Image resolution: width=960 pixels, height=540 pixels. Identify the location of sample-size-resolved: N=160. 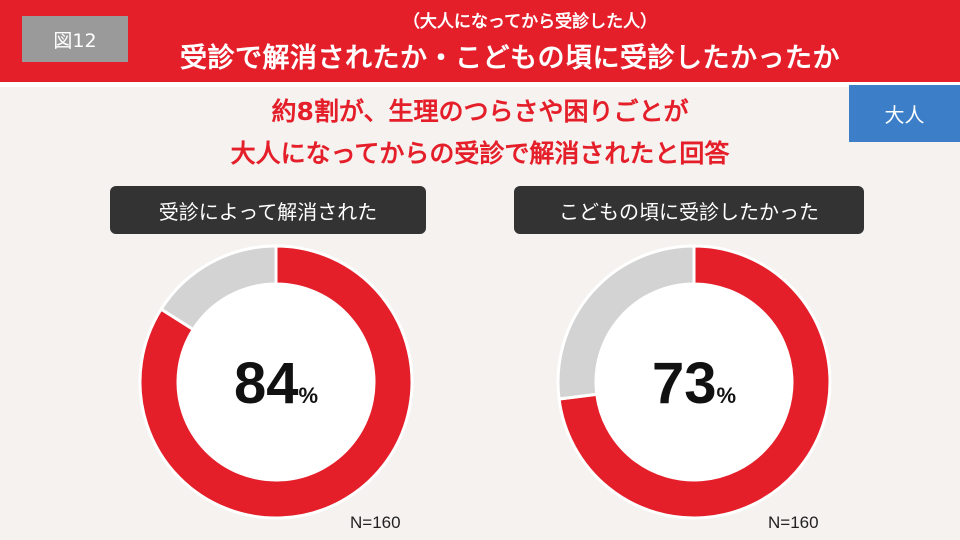
(375, 522).